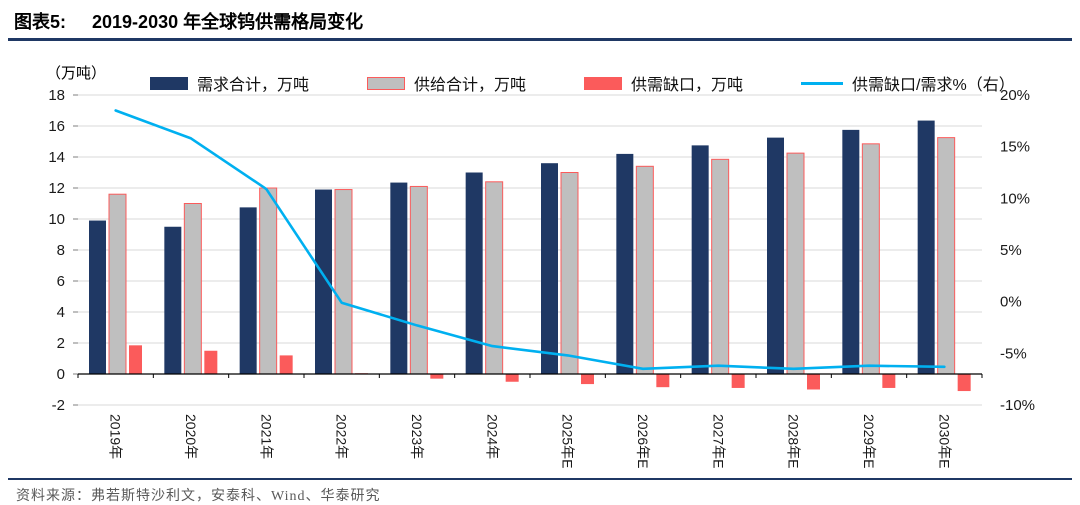  I want to click on left-axis-unit-label: （万吨）, so click(76, 73).